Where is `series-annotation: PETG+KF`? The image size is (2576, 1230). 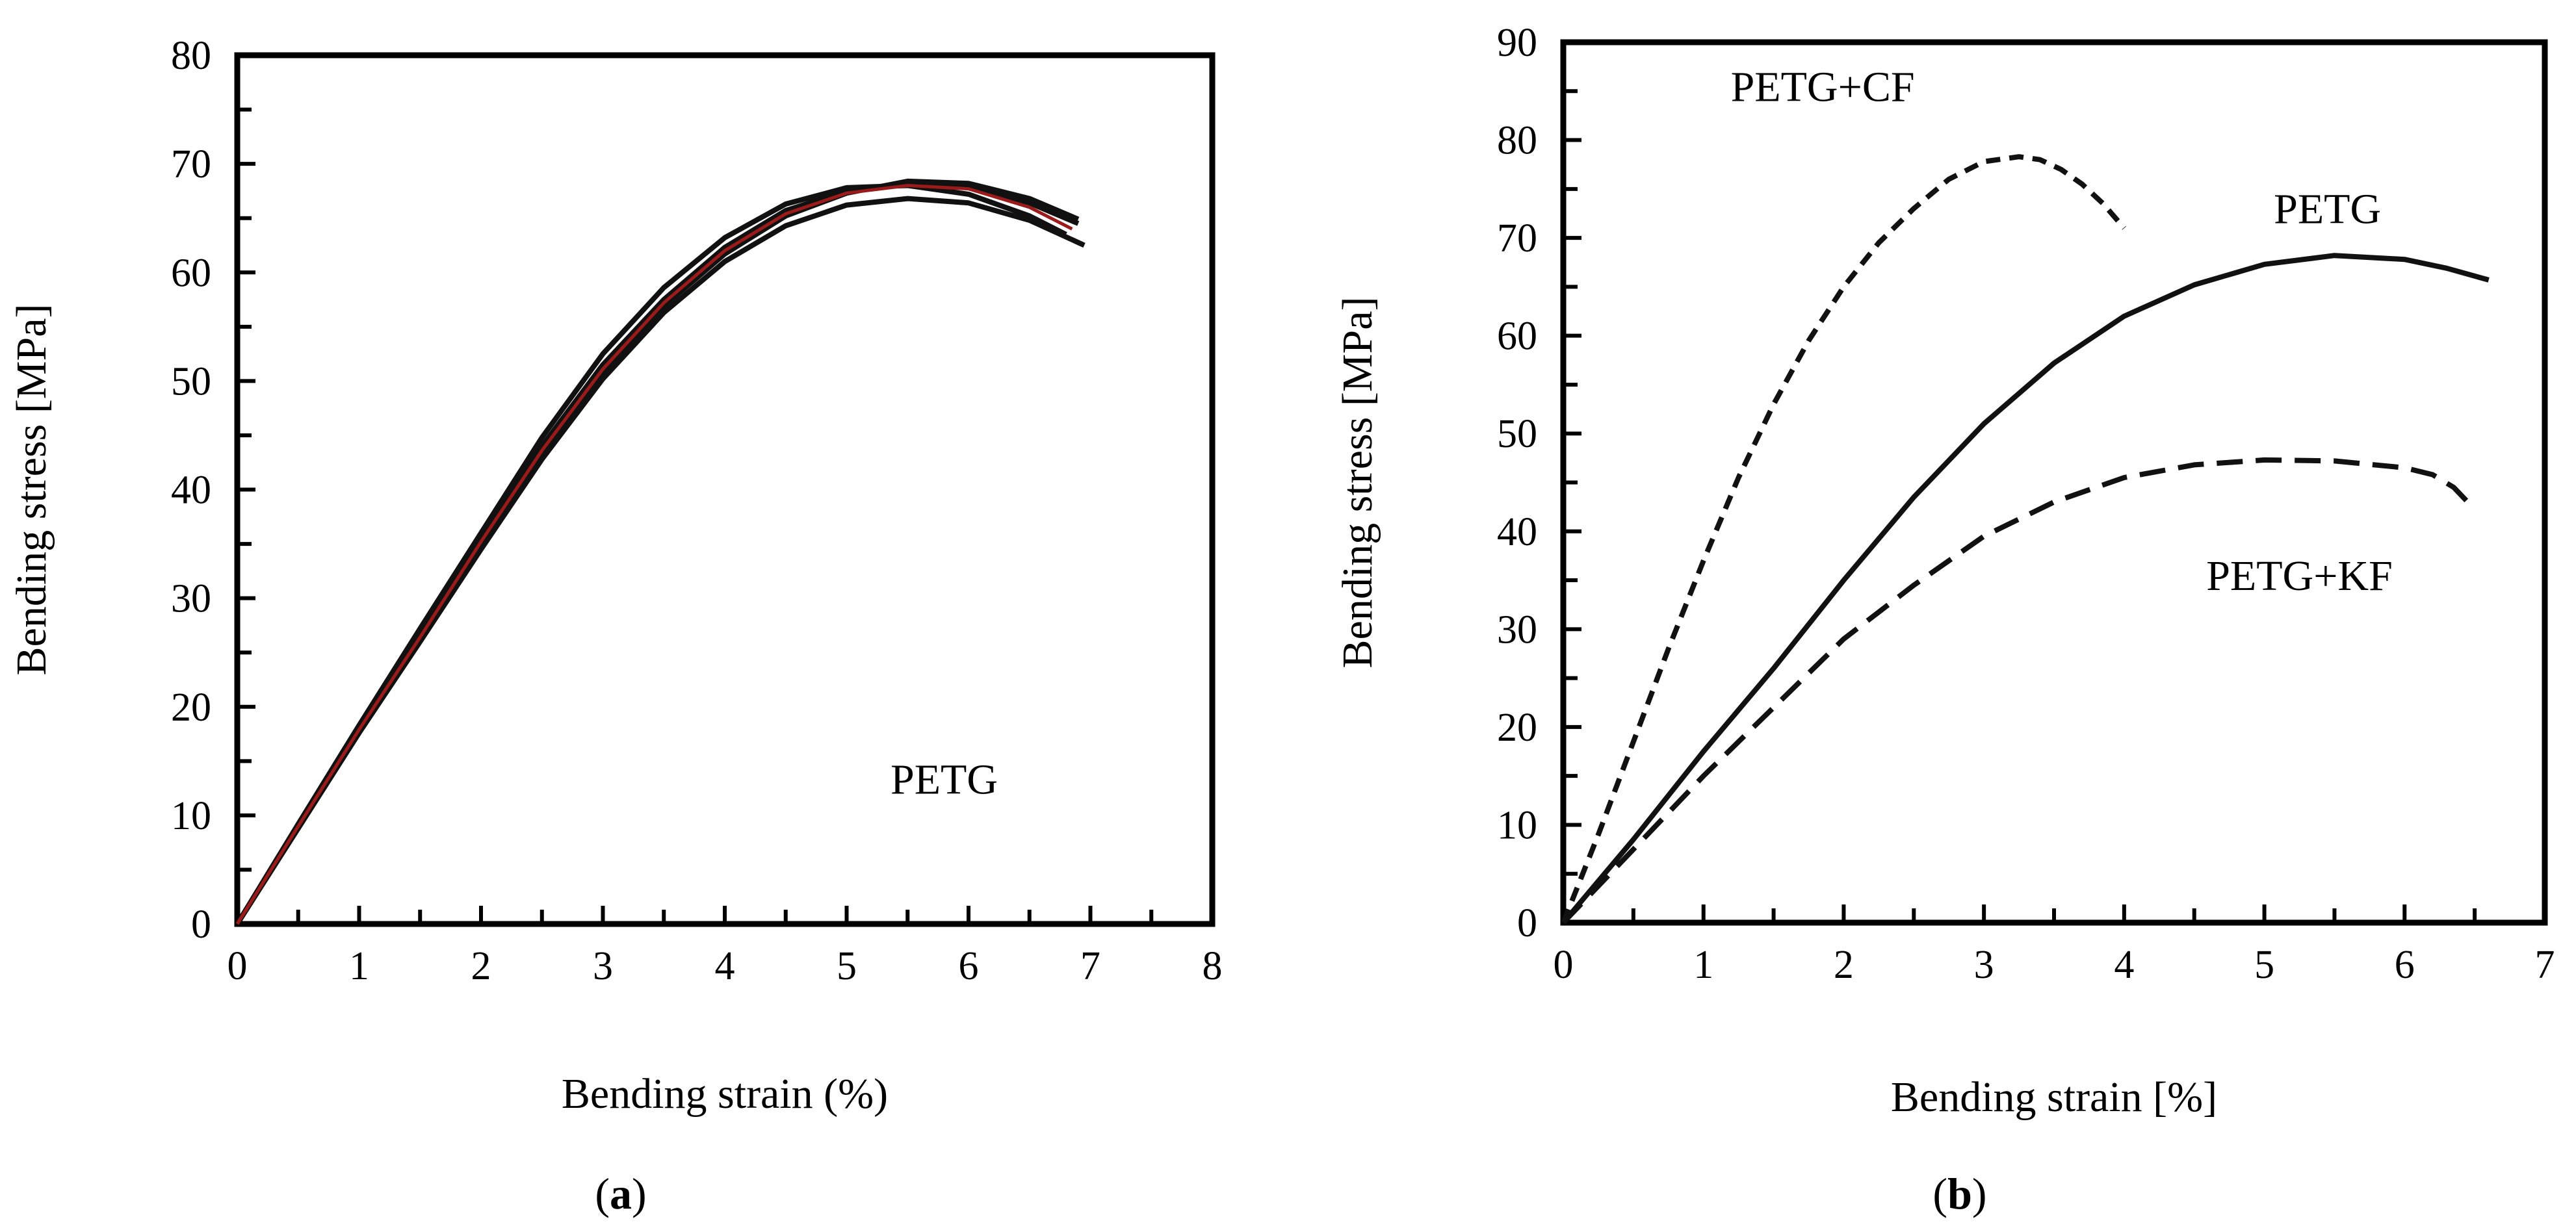
series-annotation: PETG+KF is located at coordinates (2299, 576).